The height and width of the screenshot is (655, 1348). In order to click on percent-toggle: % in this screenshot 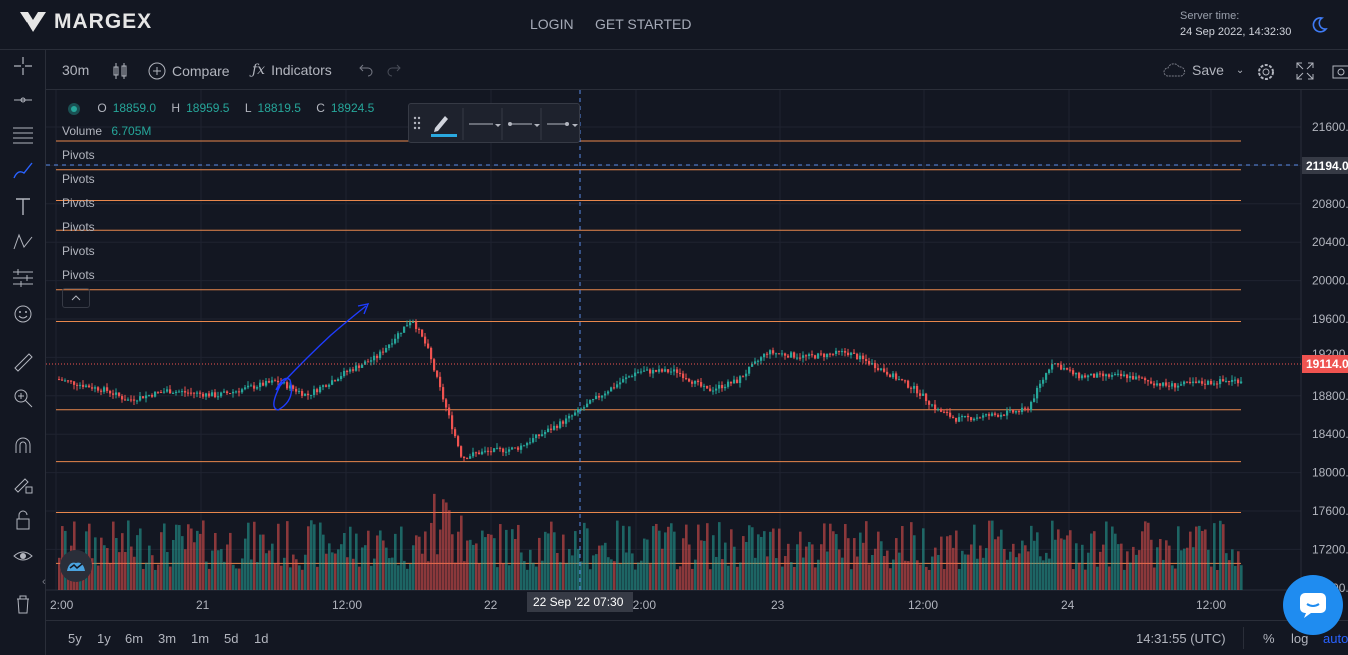, I will do `click(1269, 638)`.